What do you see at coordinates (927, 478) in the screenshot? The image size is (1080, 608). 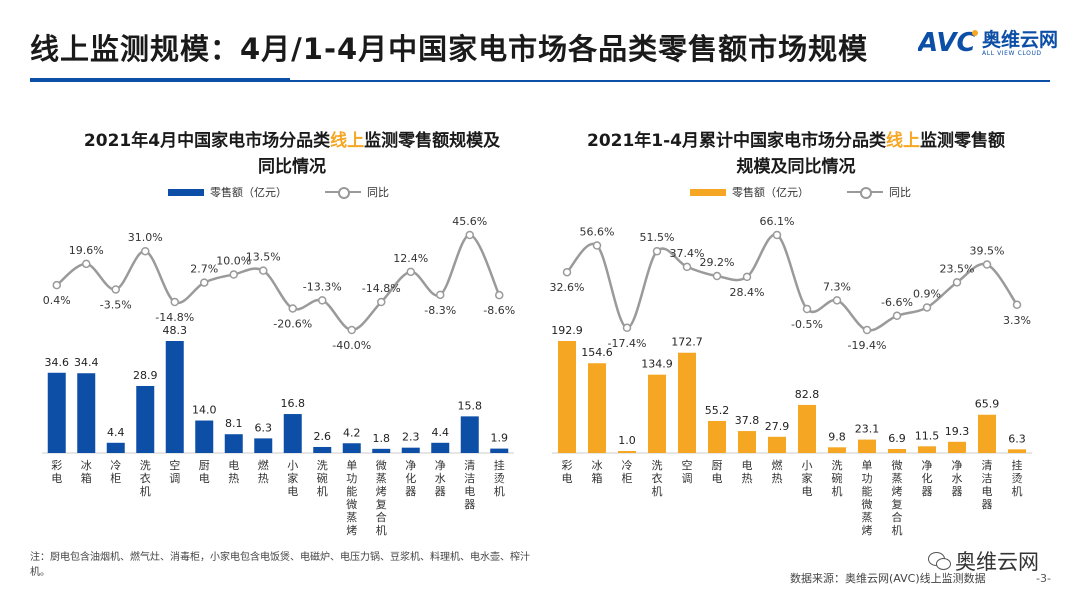 I see `category-label-char: 化` at bounding box center [927, 478].